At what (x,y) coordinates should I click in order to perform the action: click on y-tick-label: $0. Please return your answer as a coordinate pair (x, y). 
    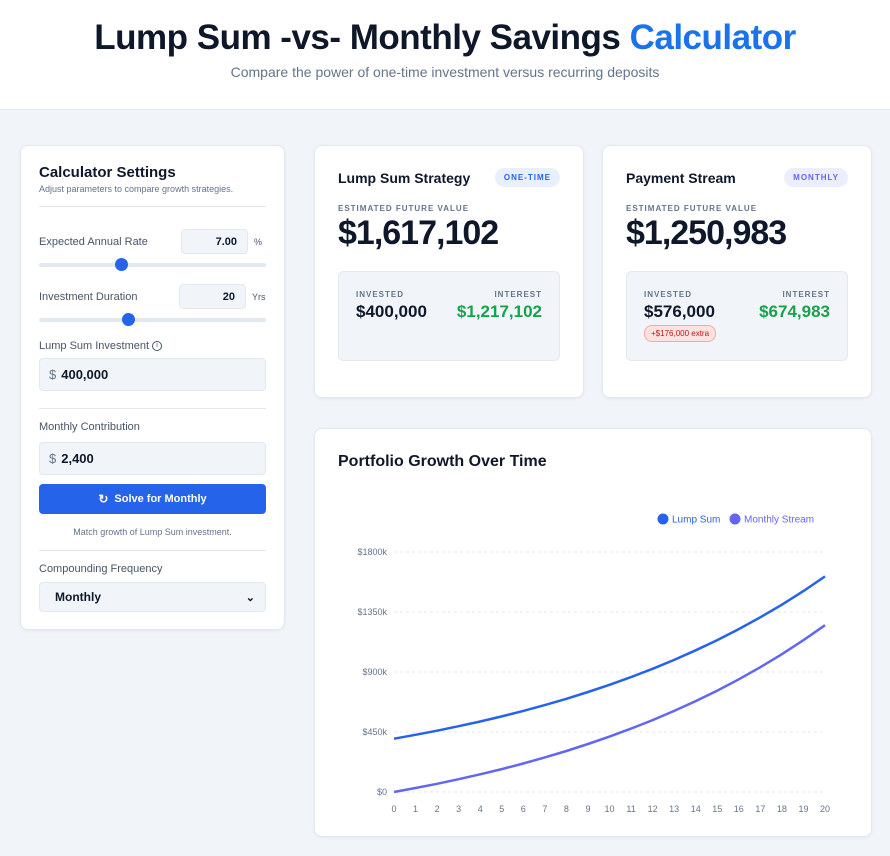
    Looking at the image, I should click on (382, 792).